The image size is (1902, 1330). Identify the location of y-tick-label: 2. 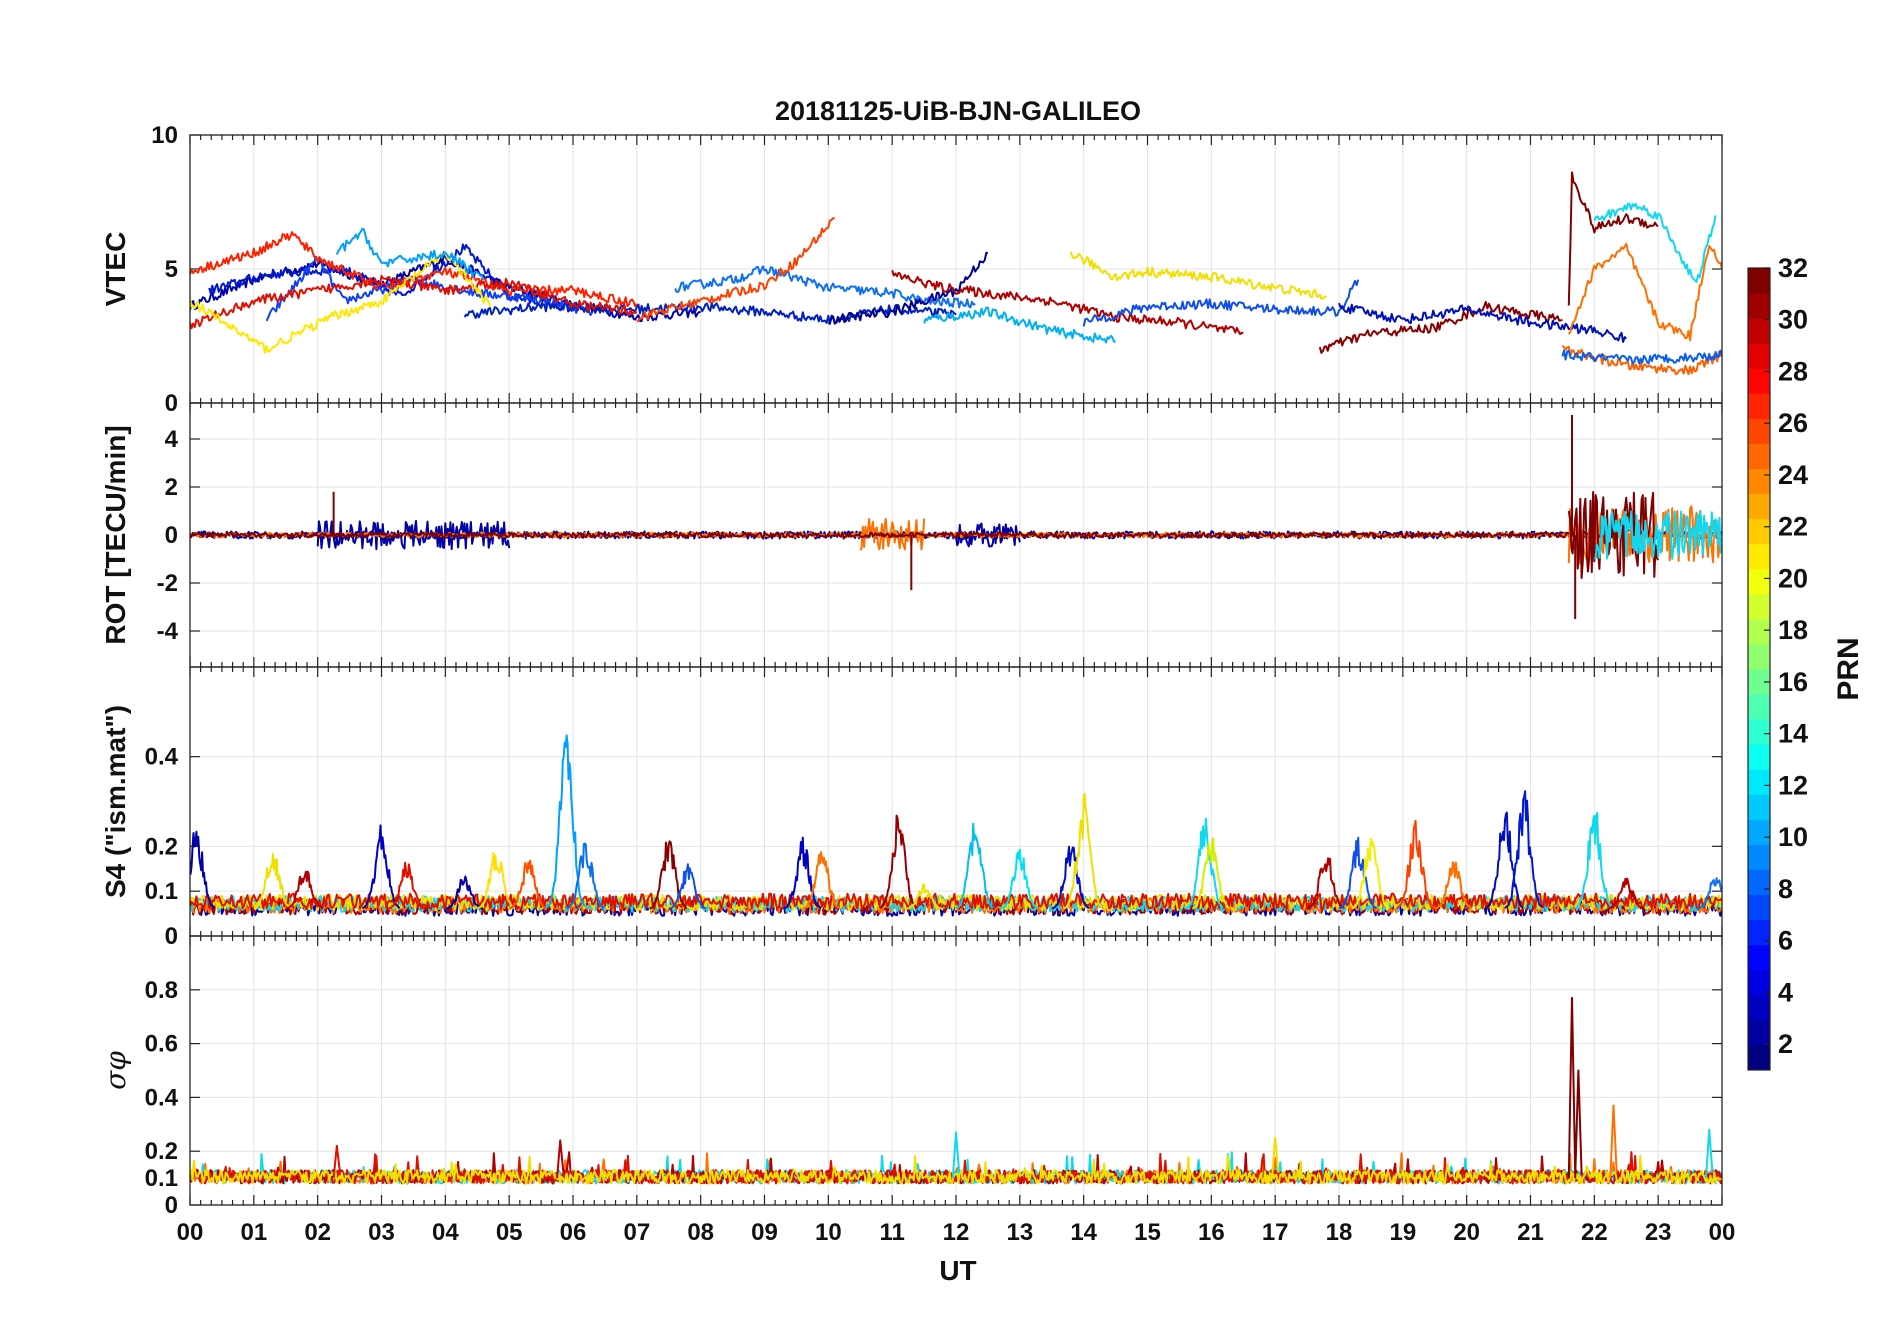
(171, 487).